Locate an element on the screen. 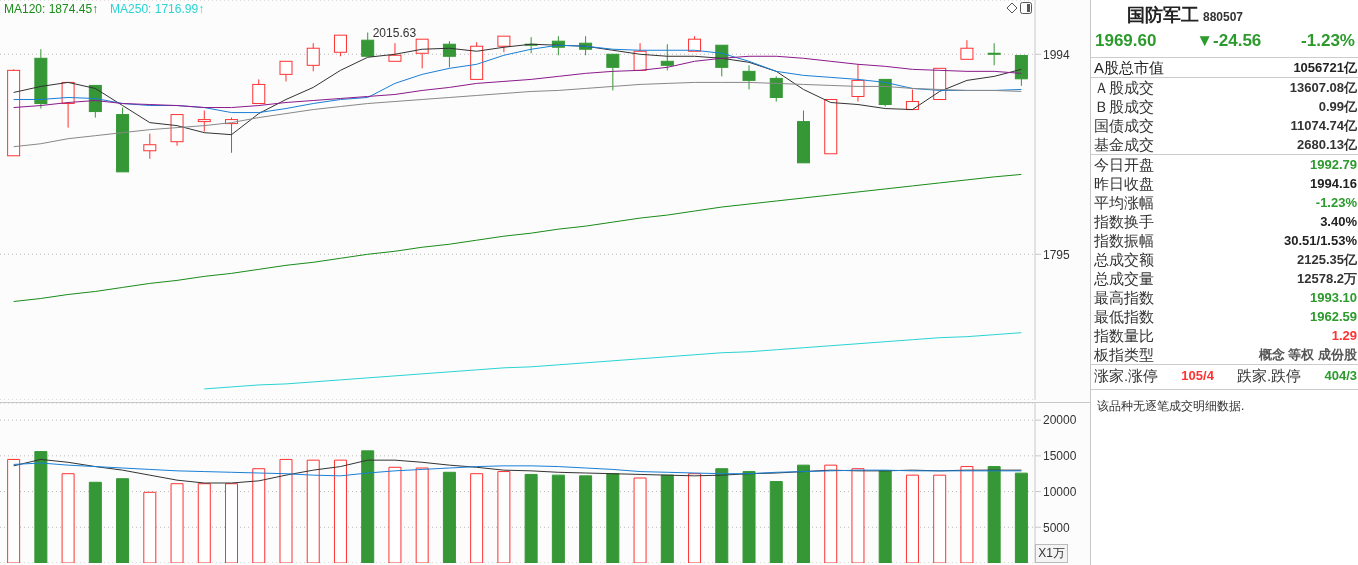  text: 最高指数 is located at coordinates (1124, 297).